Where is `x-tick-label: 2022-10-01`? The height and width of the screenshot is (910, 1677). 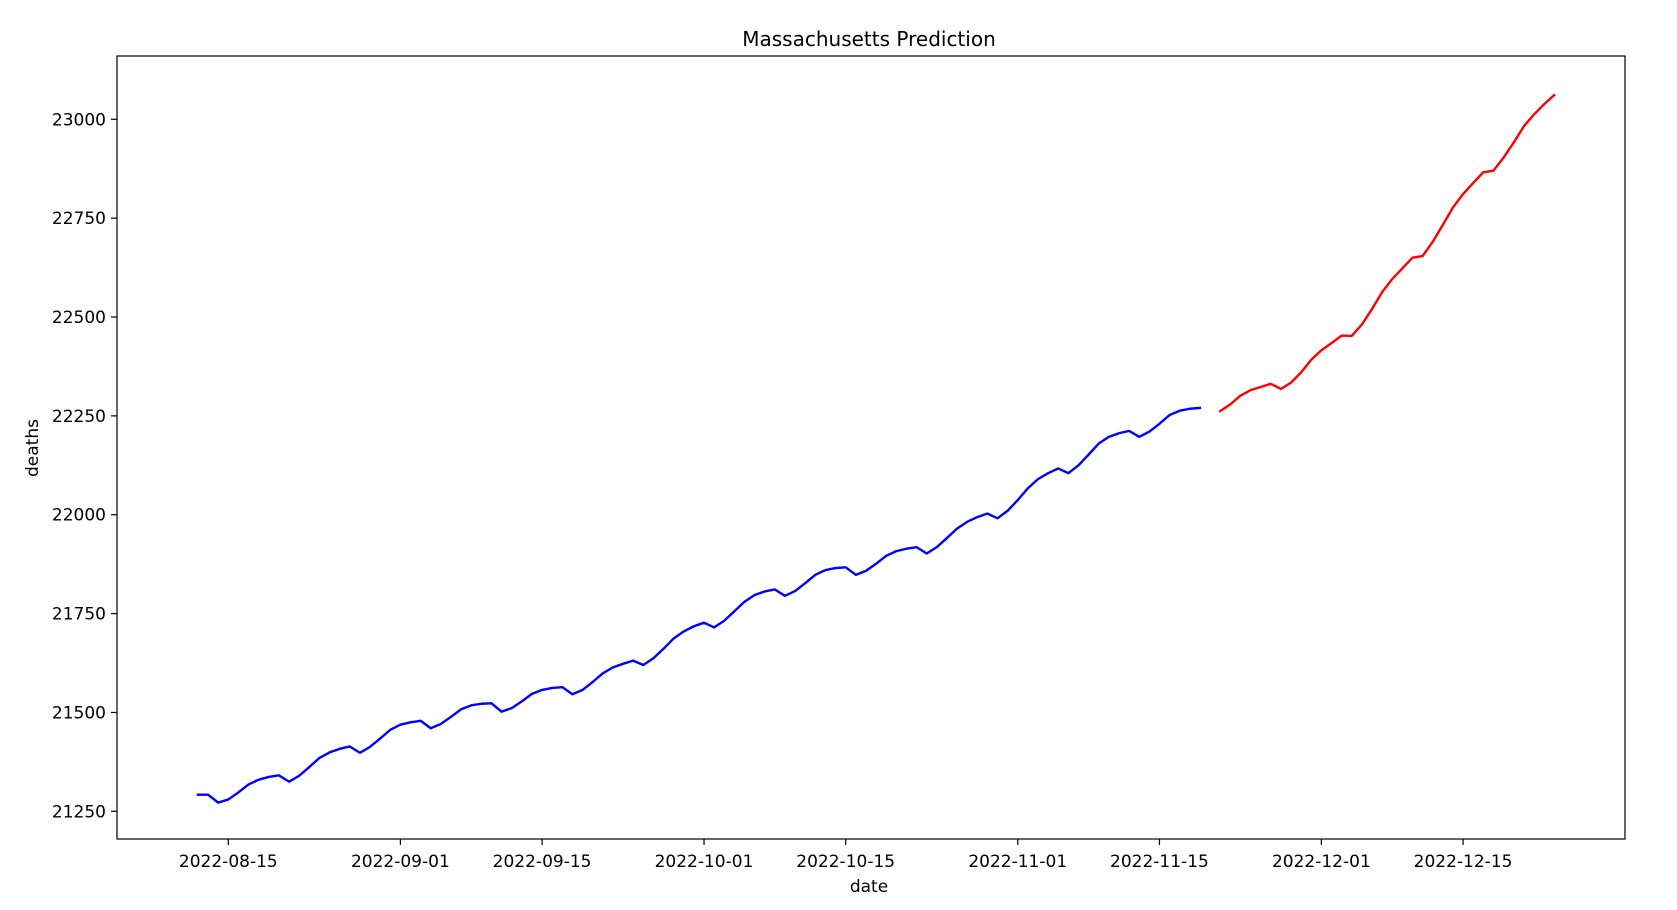 x-tick-label: 2022-10-01 is located at coordinates (704, 862).